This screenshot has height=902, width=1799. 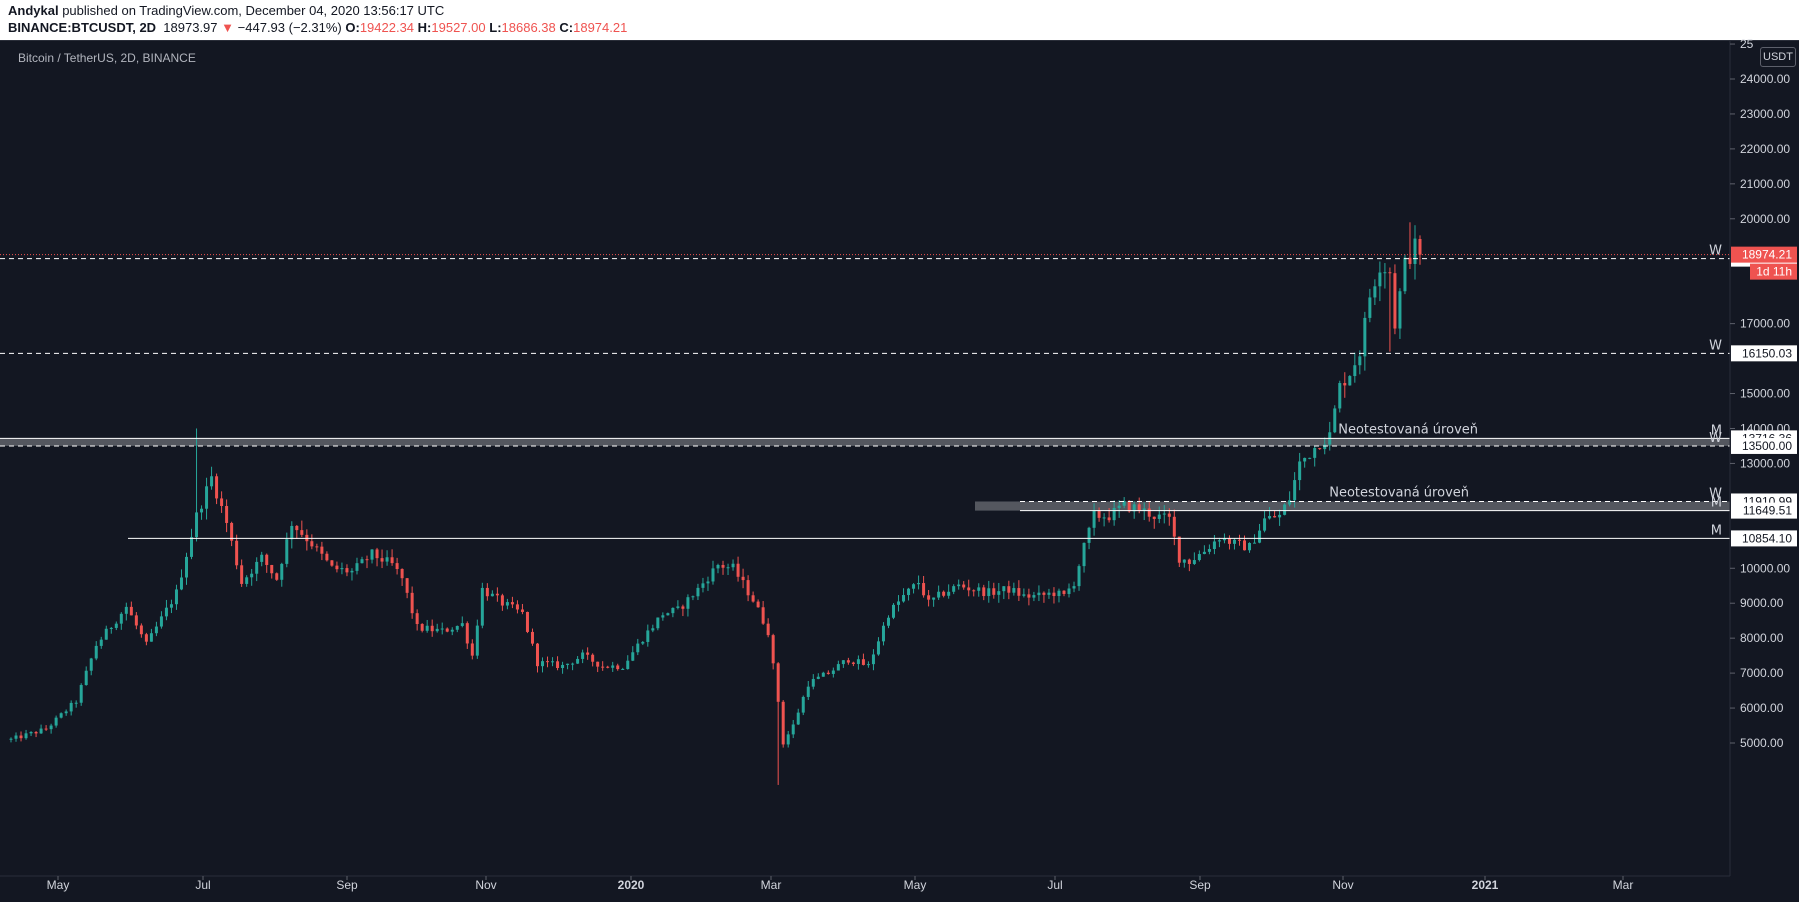 What do you see at coordinates (1623, 885) in the screenshot?
I see `time-tick-label: Mar` at bounding box center [1623, 885].